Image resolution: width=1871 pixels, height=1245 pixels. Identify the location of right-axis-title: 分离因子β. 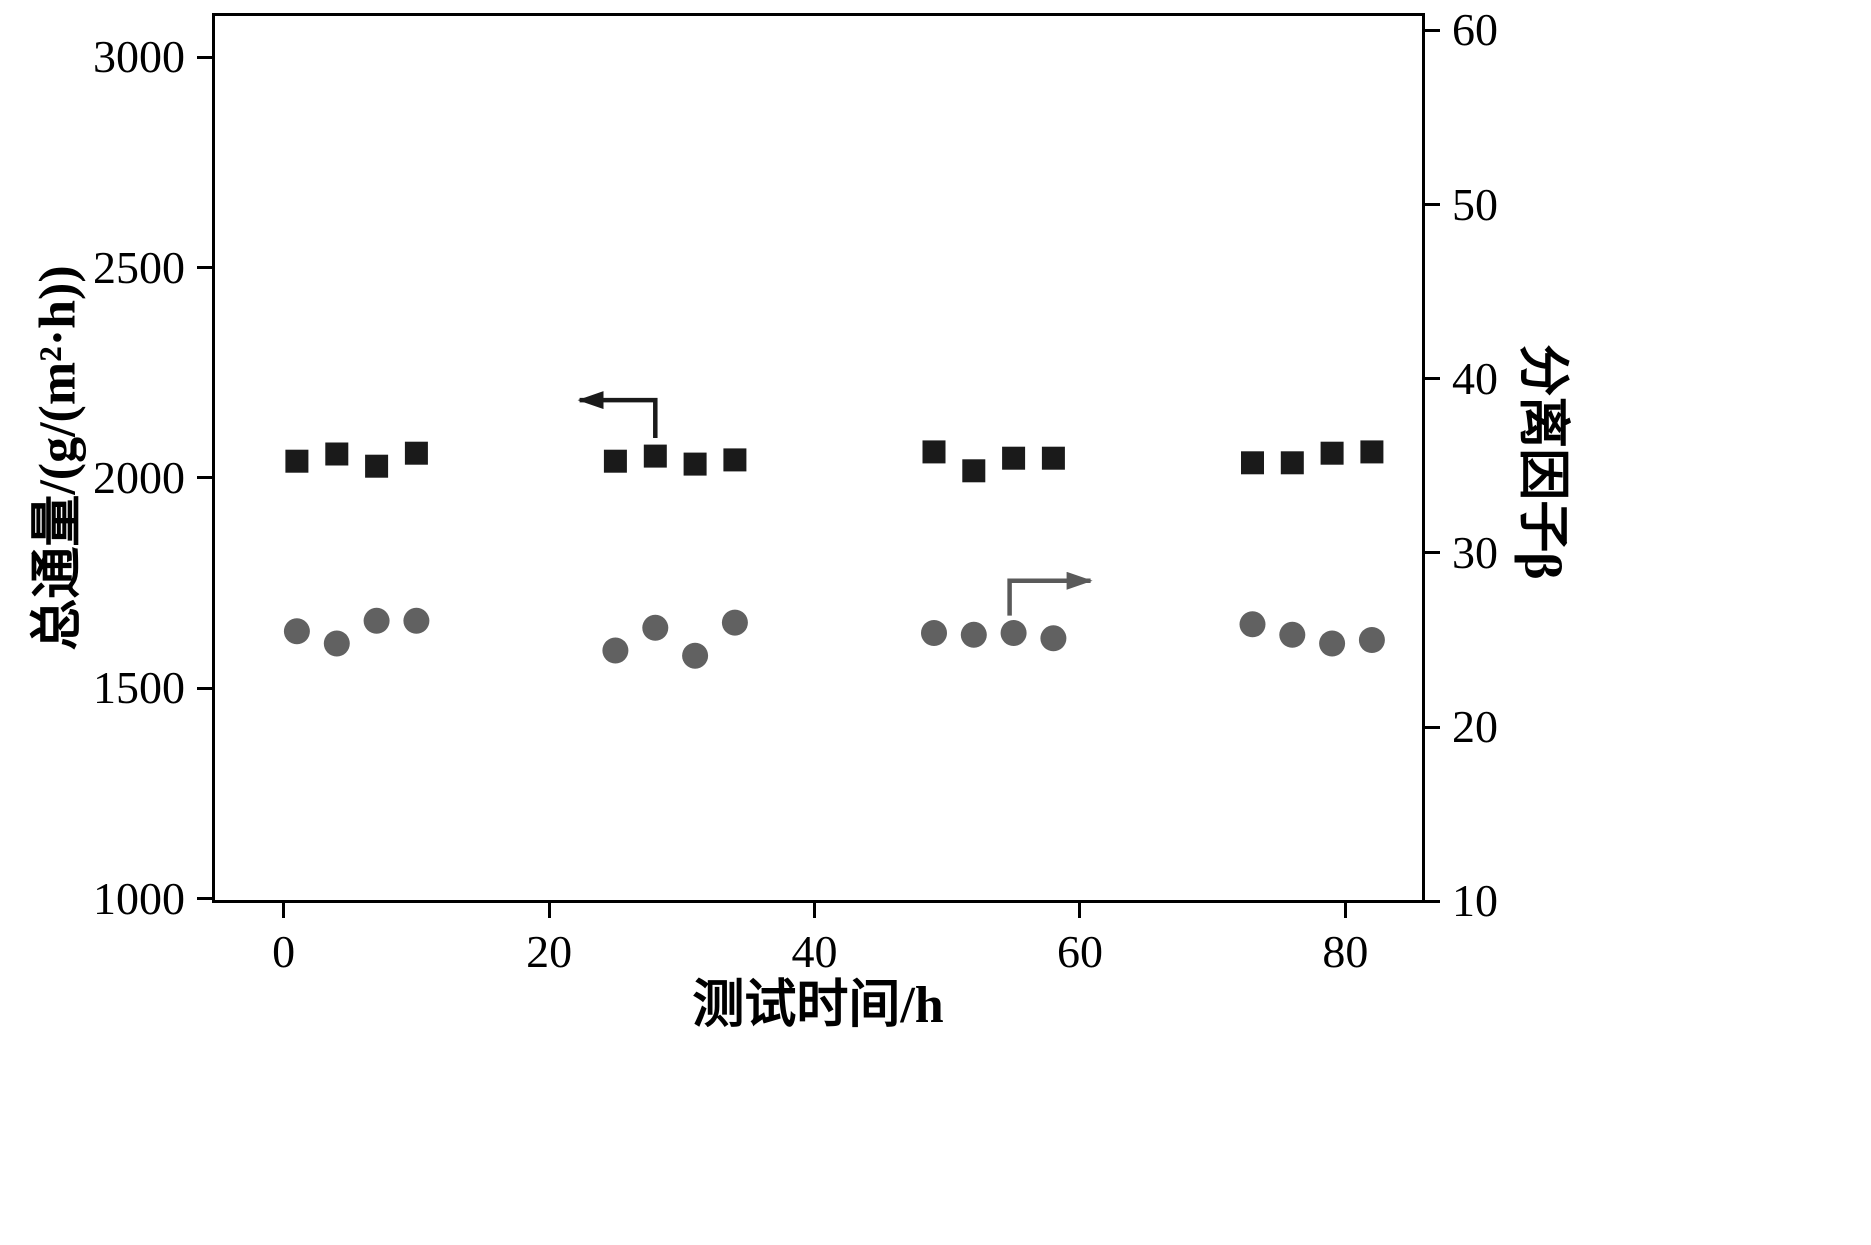
(1542, 462).